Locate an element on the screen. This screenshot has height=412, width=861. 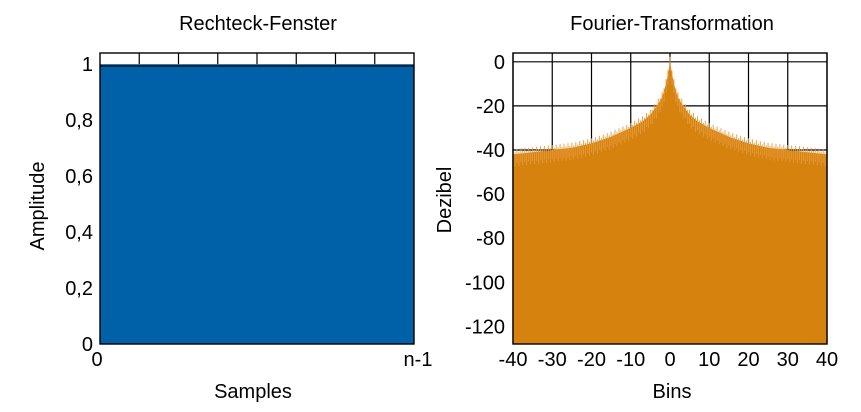
chart2-y-tick-label: -120 is located at coordinates (485, 327).